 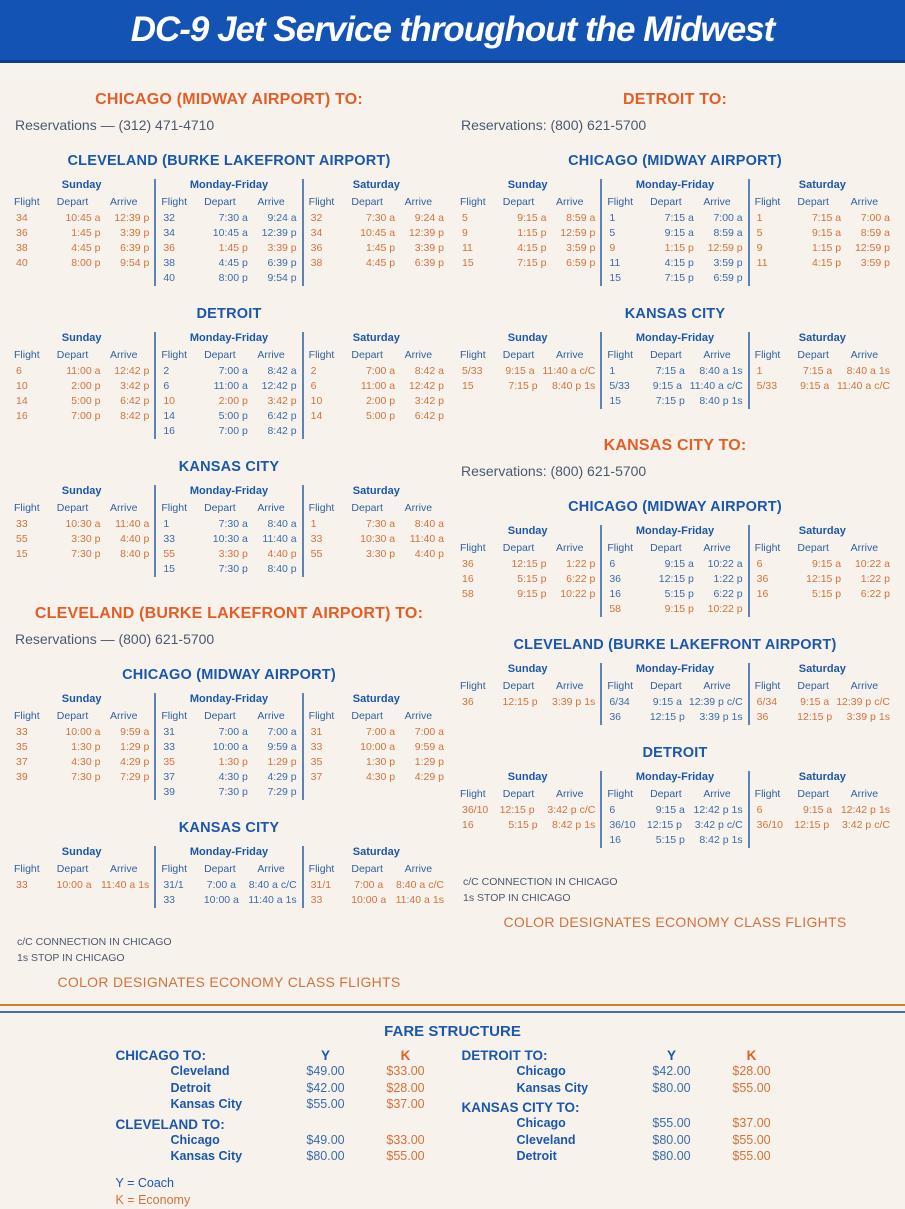 What do you see at coordinates (169, 554) in the screenshot?
I see `flight-number: 55` at bounding box center [169, 554].